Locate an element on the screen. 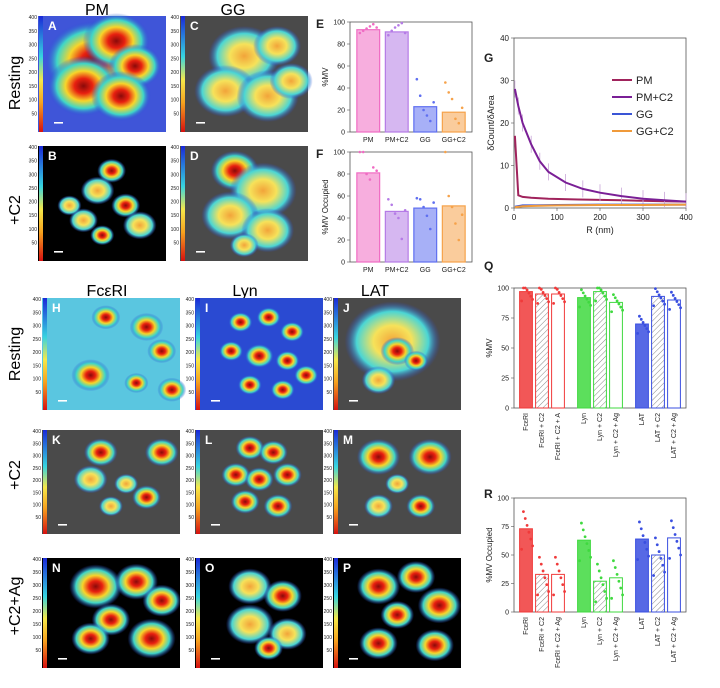  legend-label: PM is located at coordinates (644, 81).